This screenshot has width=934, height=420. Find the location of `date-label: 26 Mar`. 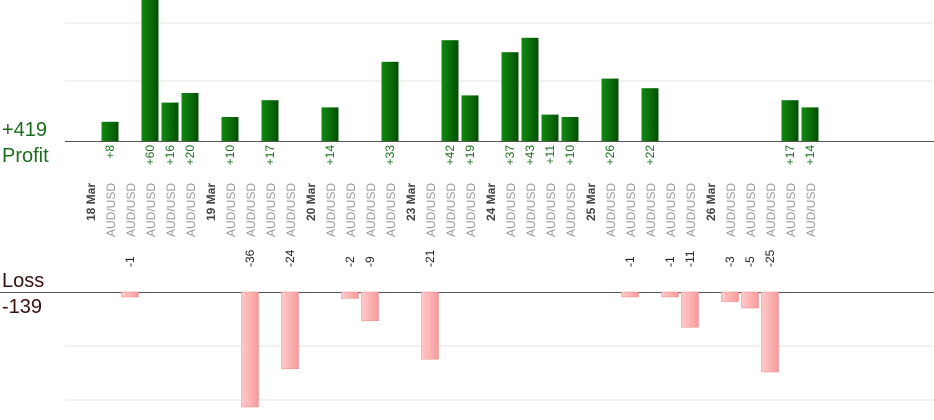

date-label: 26 Mar is located at coordinates (711, 202).